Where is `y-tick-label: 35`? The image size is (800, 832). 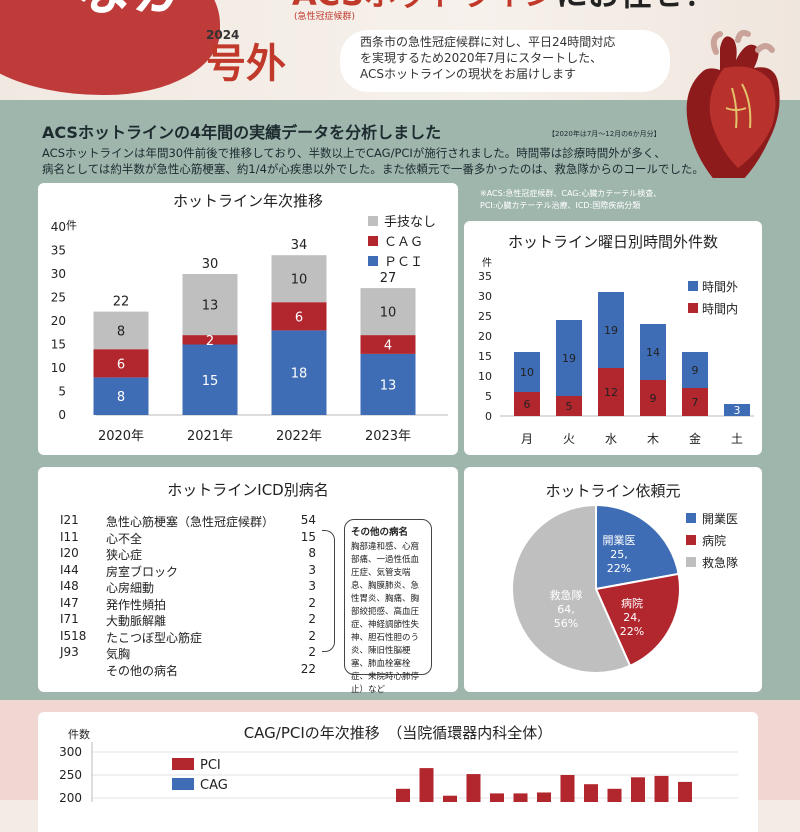
y-tick-label: 35 is located at coordinates (58, 251).